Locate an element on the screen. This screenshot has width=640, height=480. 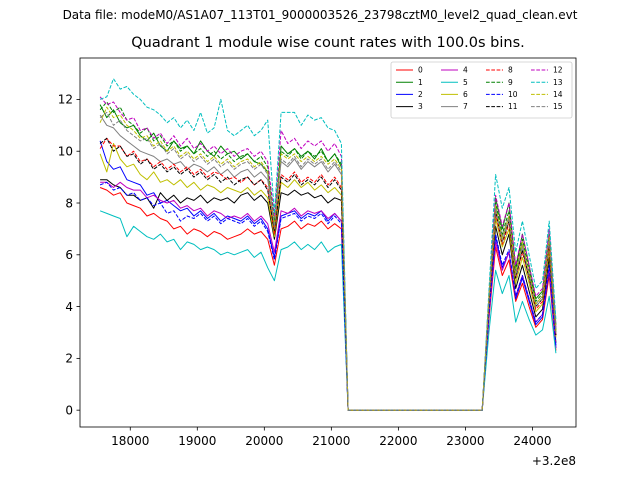
x-tick-label: 23000 is located at coordinates (465, 441).